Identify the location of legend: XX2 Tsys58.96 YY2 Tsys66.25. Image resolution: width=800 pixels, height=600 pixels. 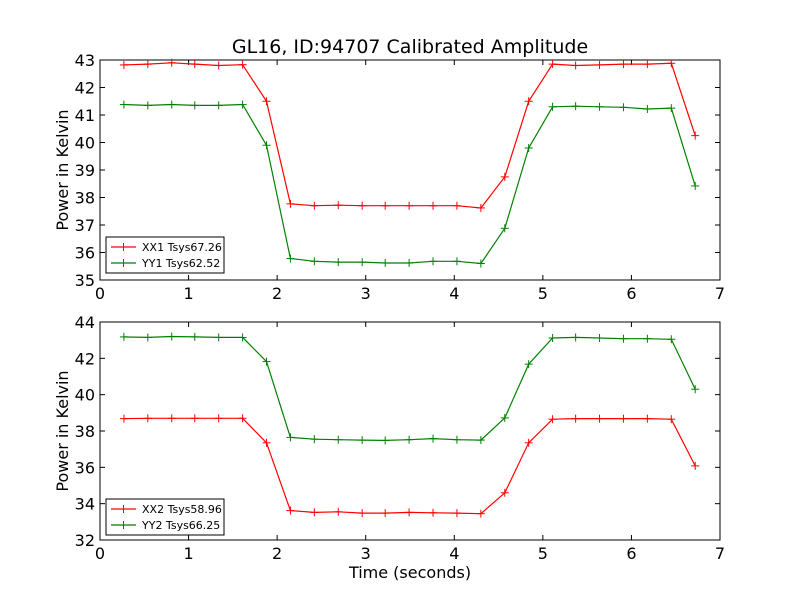
(165, 517).